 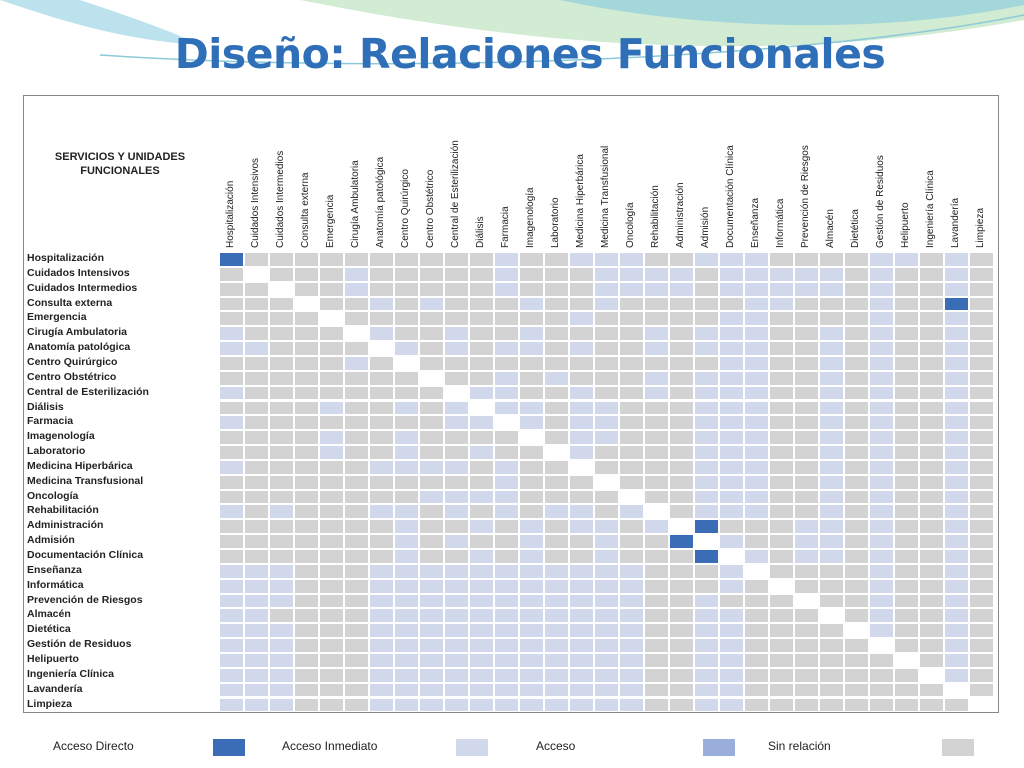 I want to click on col-header: Cirugía Ambulatoria, so click(x=355, y=204).